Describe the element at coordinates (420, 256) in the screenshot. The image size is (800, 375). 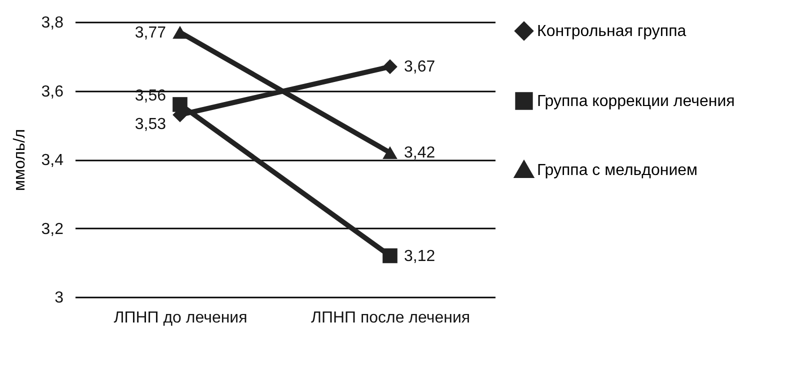
I see `data-label: 3,12` at that location.